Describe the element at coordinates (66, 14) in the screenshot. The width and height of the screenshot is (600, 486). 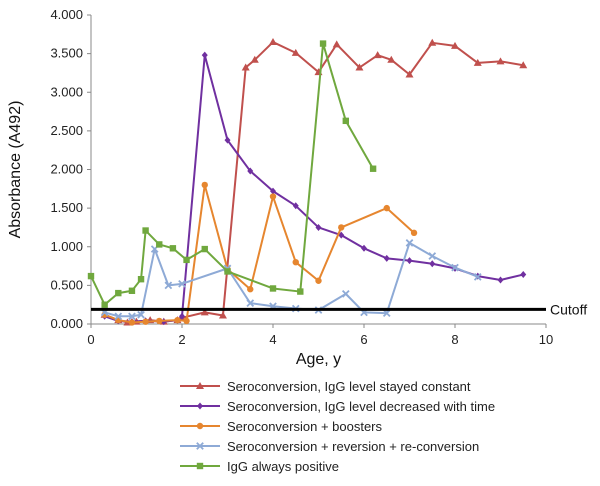
I see `y-tick-label: 4.000` at that location.